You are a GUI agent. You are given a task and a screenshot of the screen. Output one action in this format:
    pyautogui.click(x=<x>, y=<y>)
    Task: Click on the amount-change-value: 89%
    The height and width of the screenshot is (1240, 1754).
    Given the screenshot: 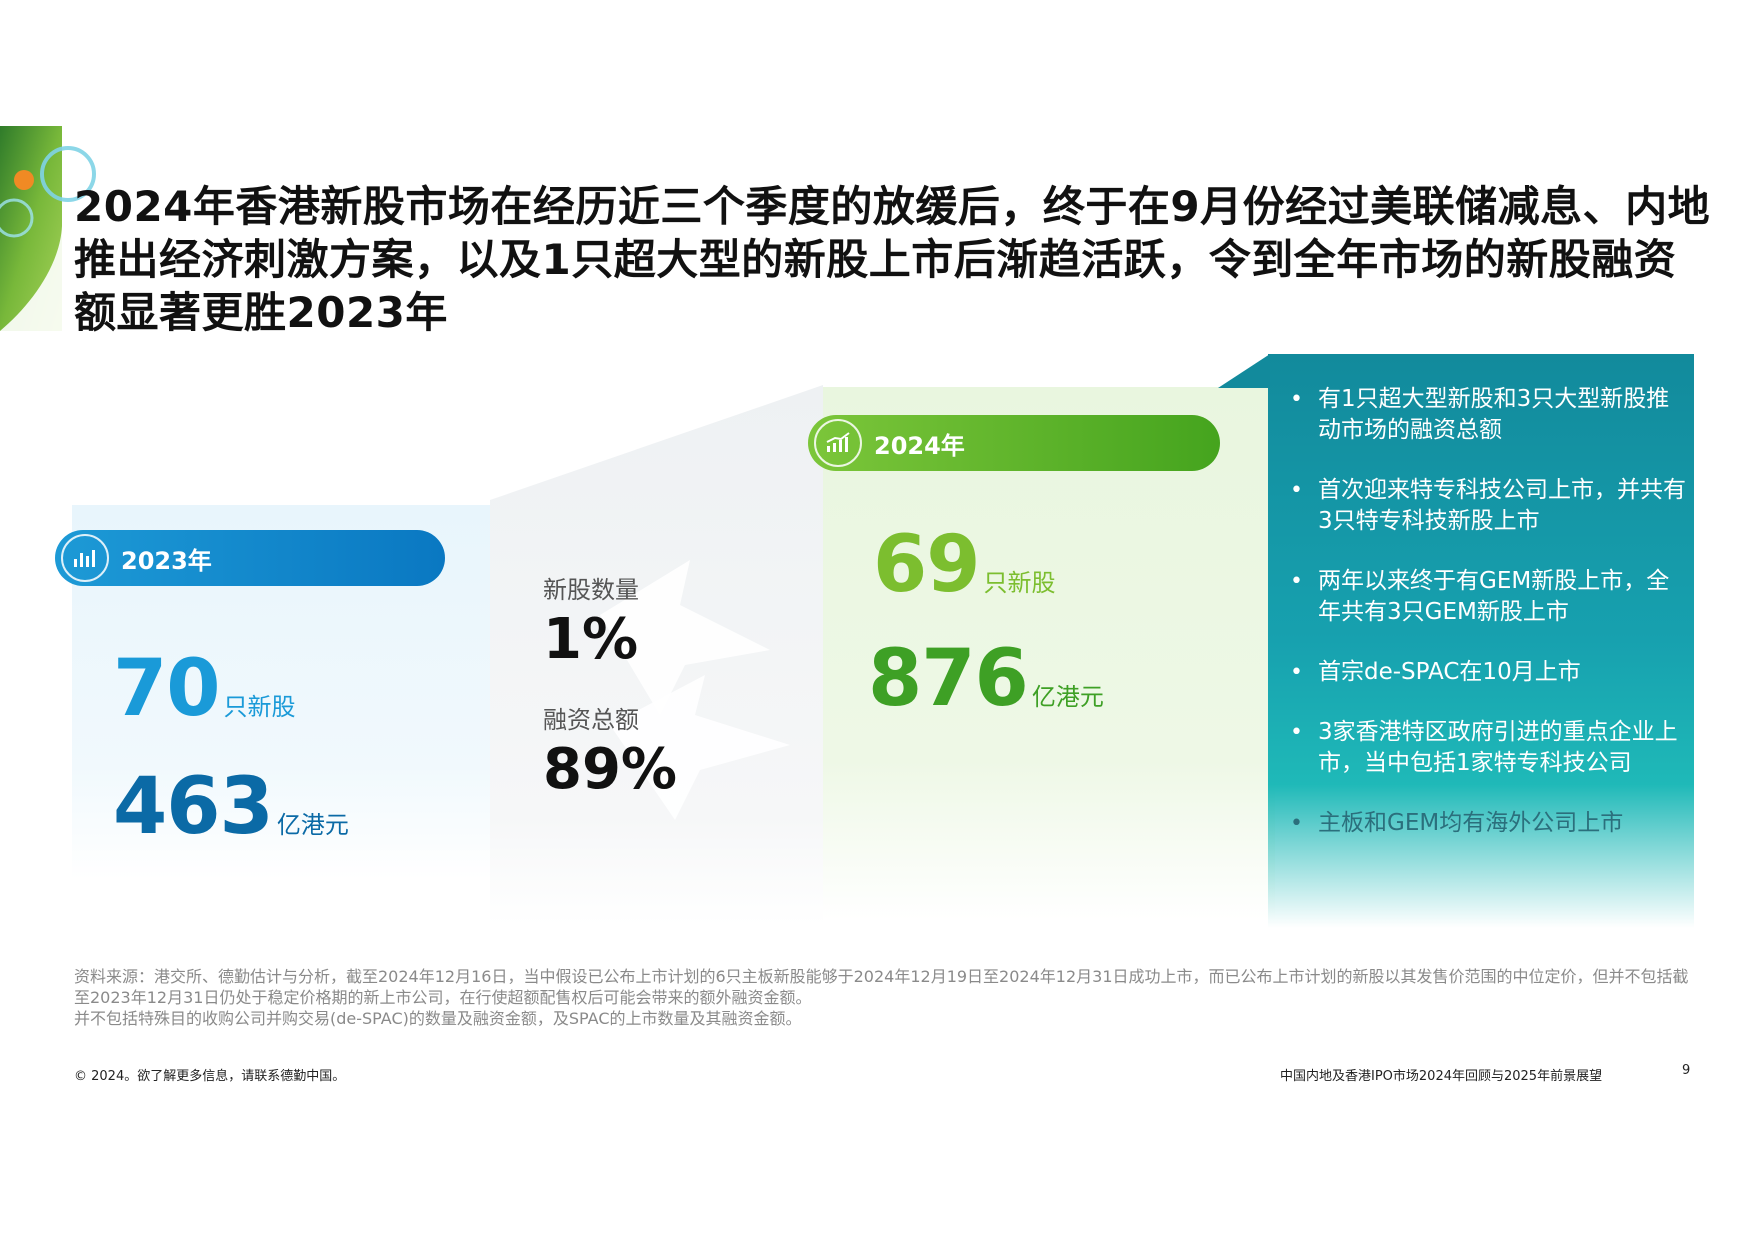 What is the action you would take?
    pyautogui.click(x=610, y=769)
    